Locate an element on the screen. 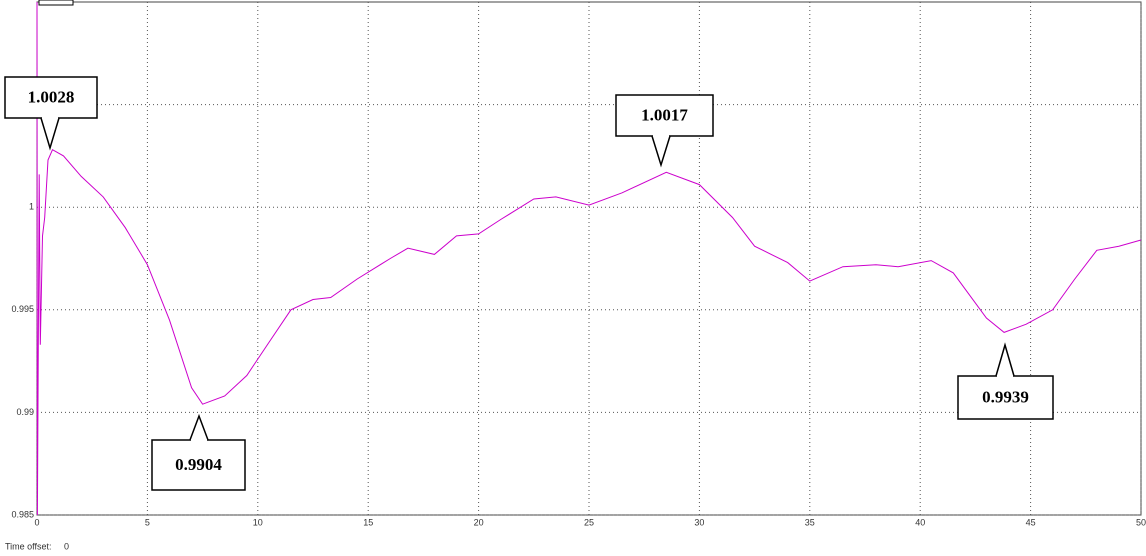 The image size is (1146, 556). y-tick-label: 0.99 is located at coordinates (25, 412).